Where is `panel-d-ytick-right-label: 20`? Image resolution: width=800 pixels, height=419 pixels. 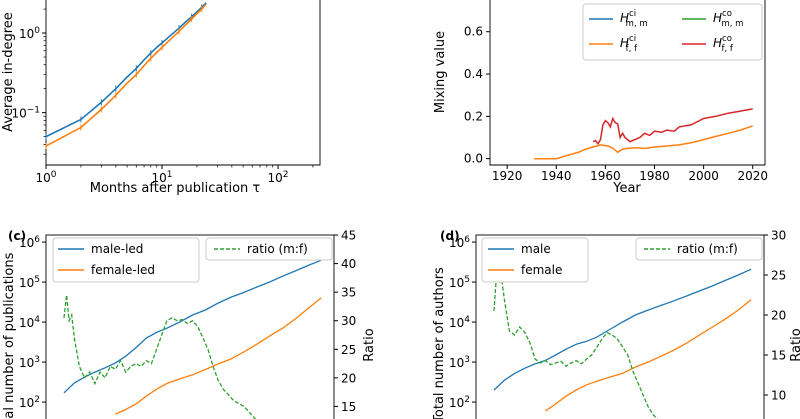 panel-d-ytick-right-label: 20 is located at coordinates (778, 316).